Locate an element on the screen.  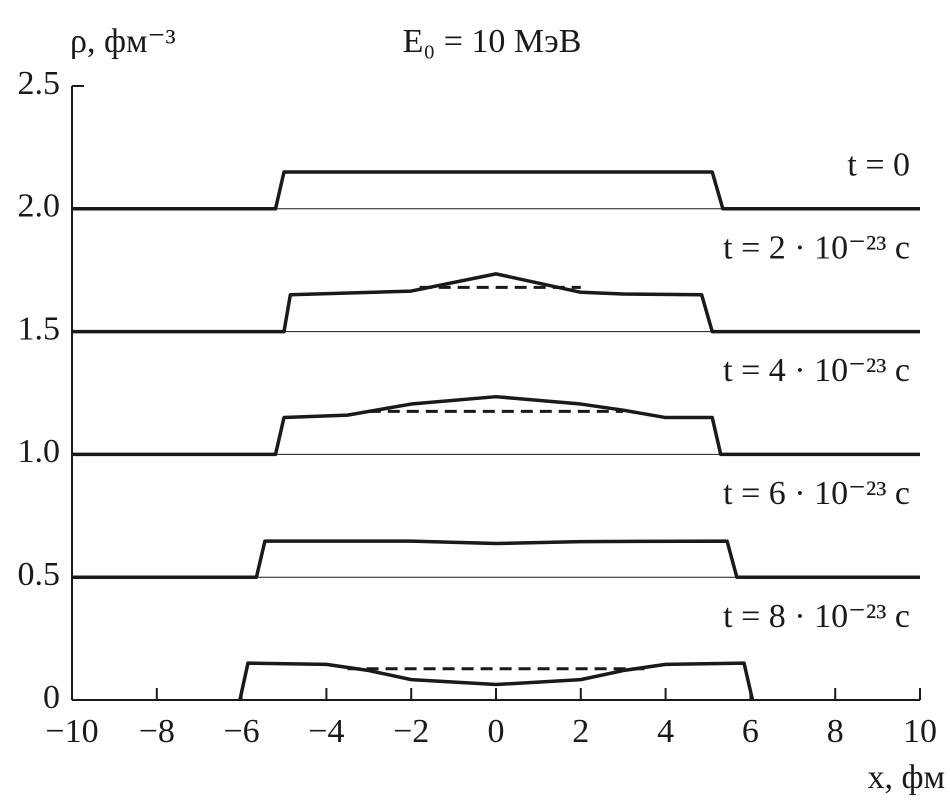
x-tick-label: 8 is located at coordinates (835, 731).